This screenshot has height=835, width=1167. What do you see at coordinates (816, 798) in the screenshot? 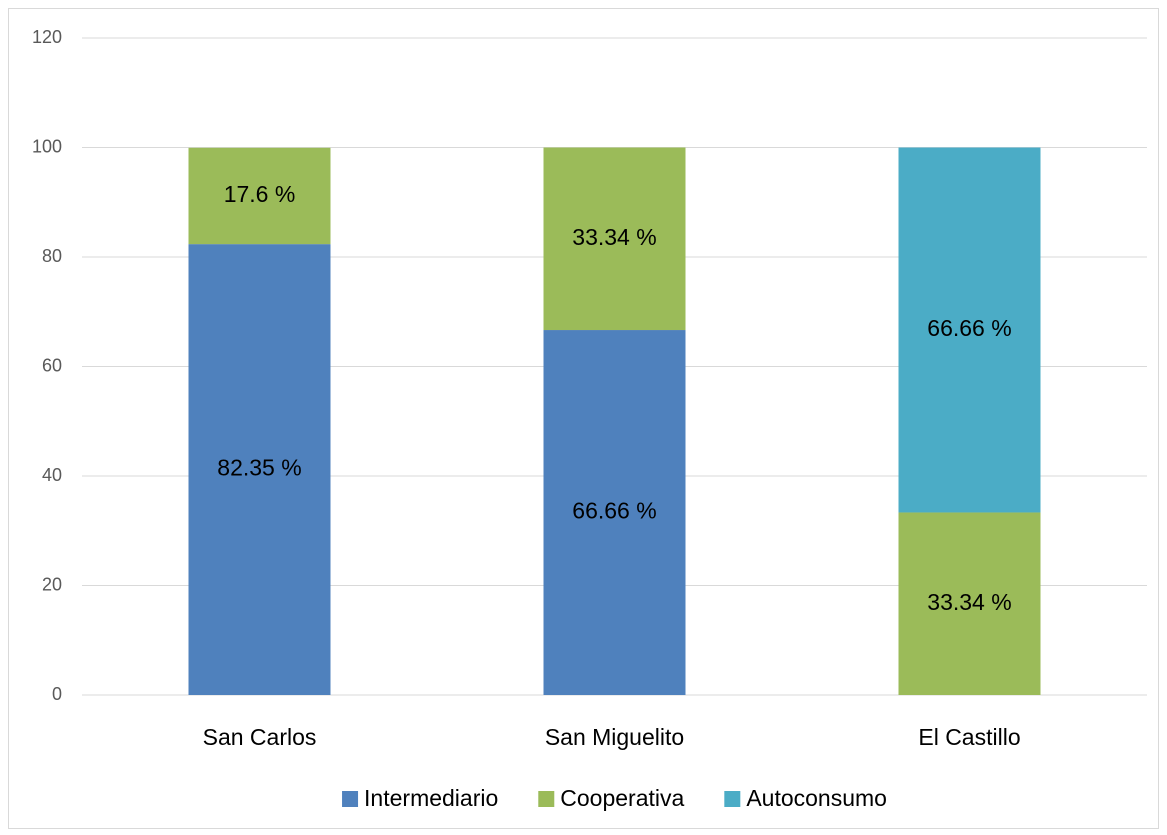
I see `legend-label: Autoconsumo` at bounding box center [816, 798].